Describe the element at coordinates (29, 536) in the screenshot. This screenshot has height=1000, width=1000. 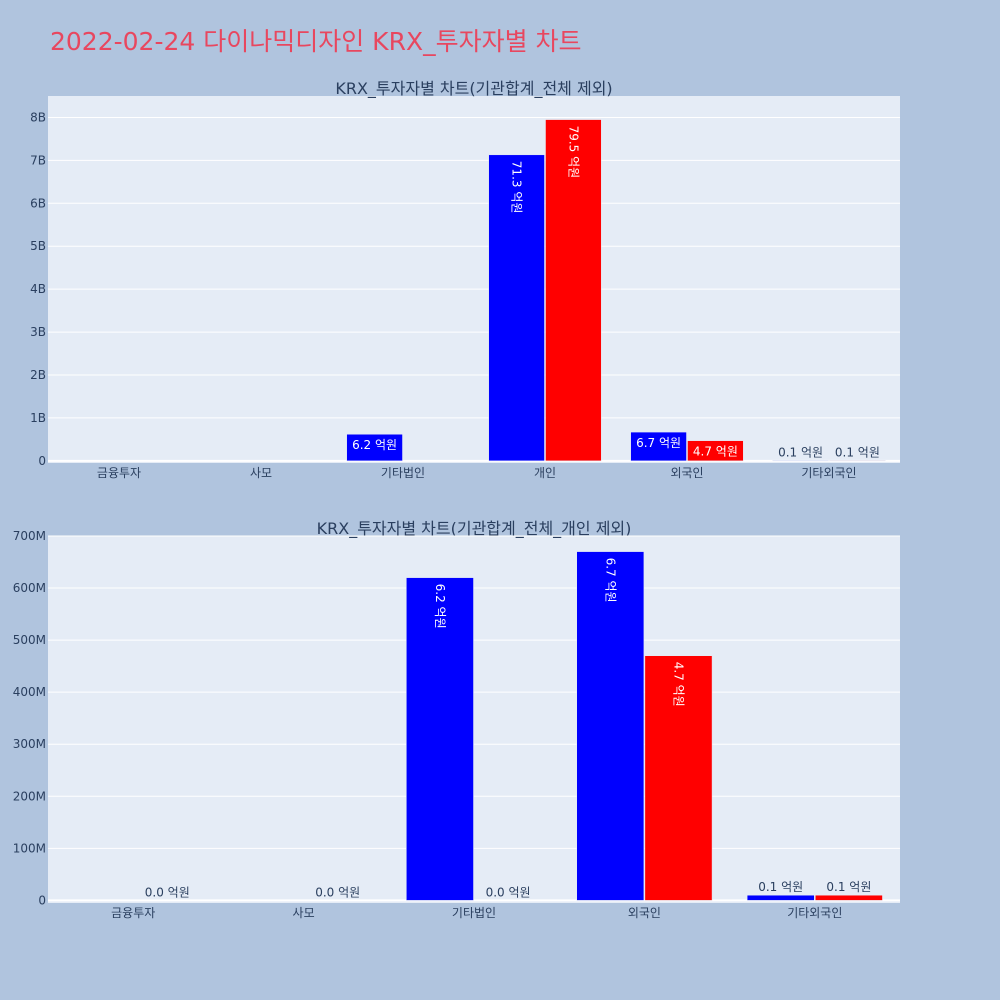
I see `y-tick-label: 700M` at that location.